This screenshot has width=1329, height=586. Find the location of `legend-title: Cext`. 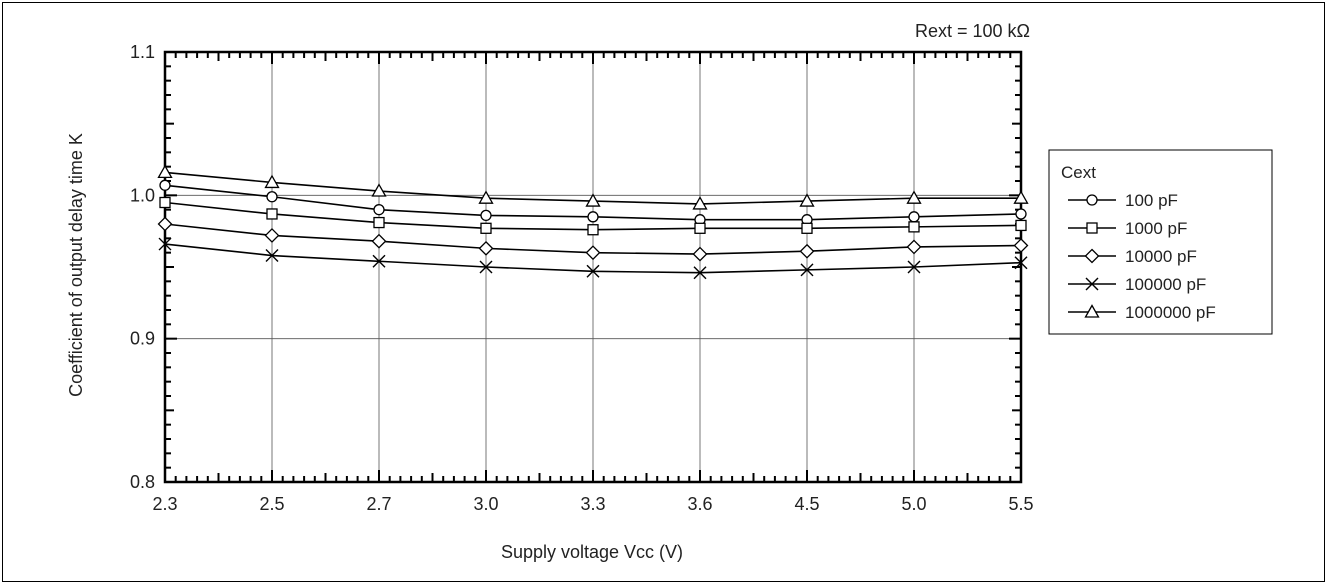

legend-title: Cext is located at coordinates (1078, 172).